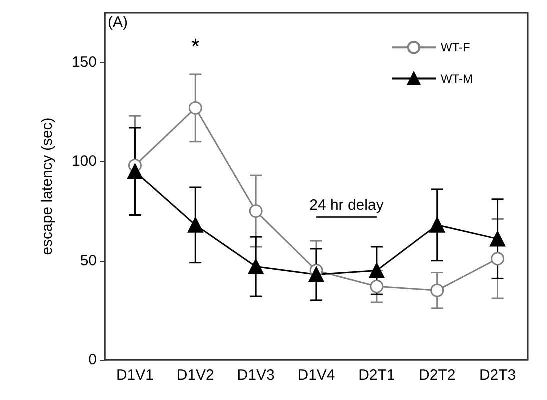  What do you see at coordinates (47, 187) in the screenshot?
I see `y-axis-title: escape latency (sec)` at bounding box center [47, 187].